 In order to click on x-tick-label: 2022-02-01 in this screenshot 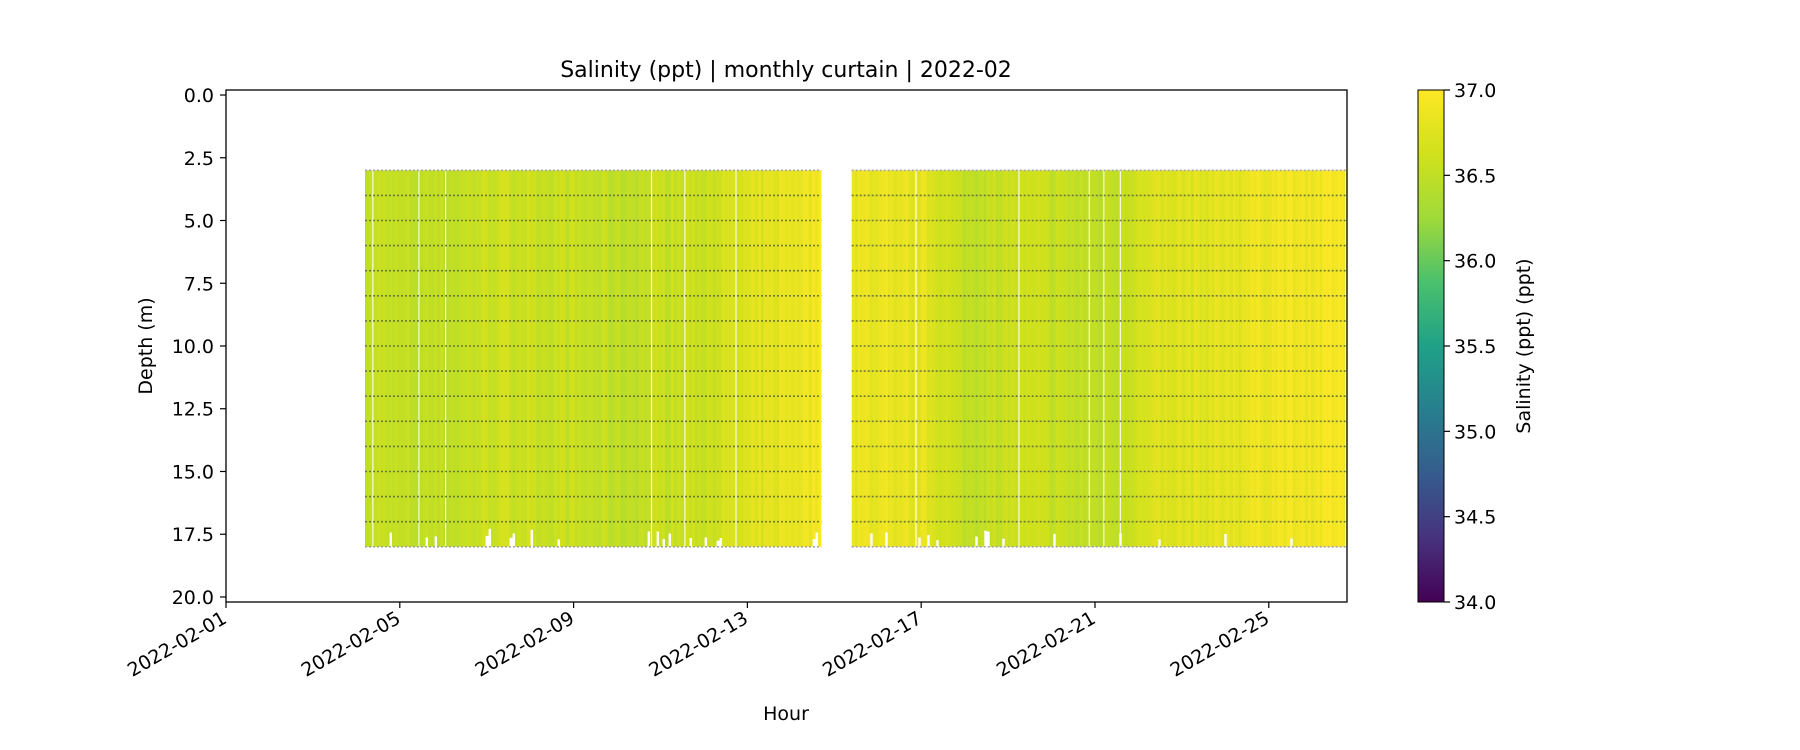, I will do `click(177, 644)`.